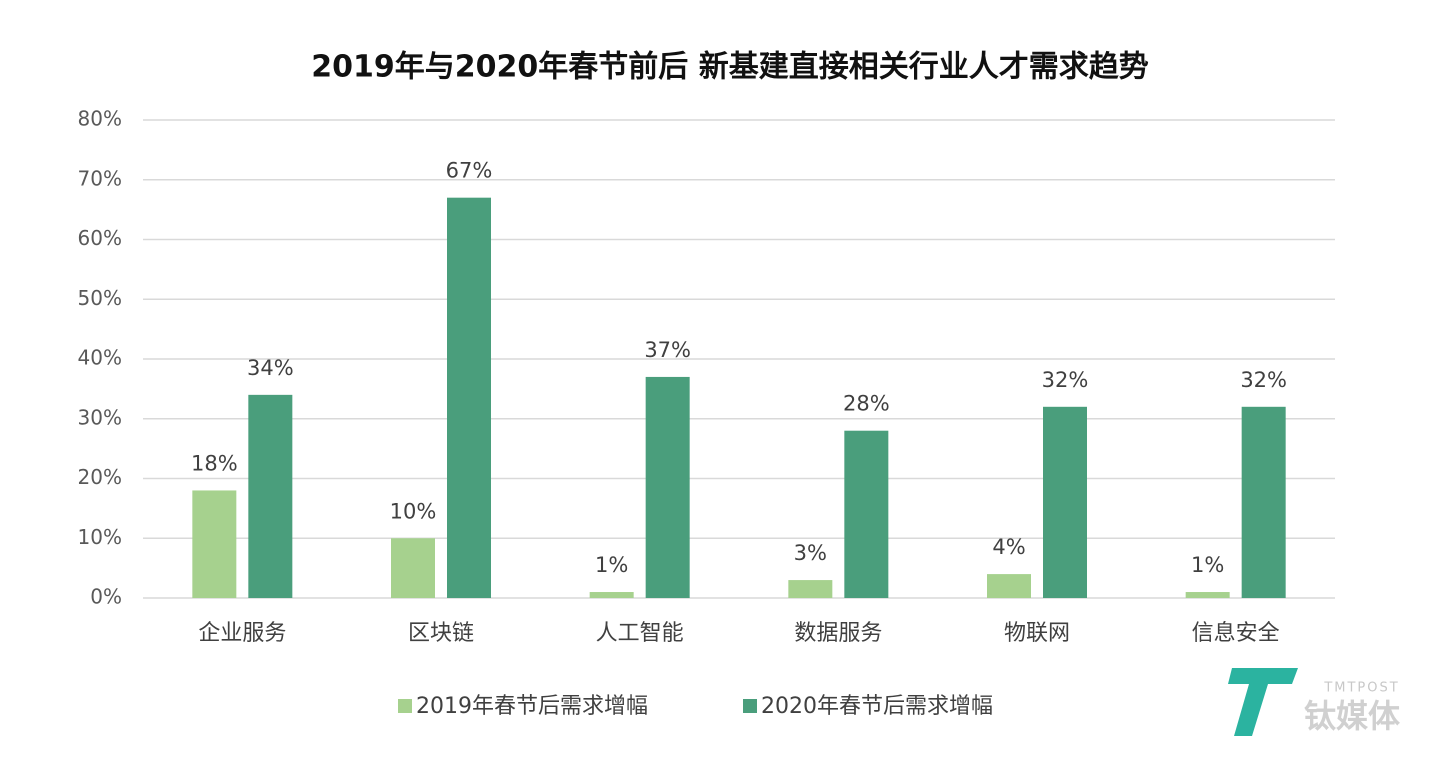  Describe the element at coordinates (1008, 547) in the screenshot. I see `value-label: 4%` at that location.